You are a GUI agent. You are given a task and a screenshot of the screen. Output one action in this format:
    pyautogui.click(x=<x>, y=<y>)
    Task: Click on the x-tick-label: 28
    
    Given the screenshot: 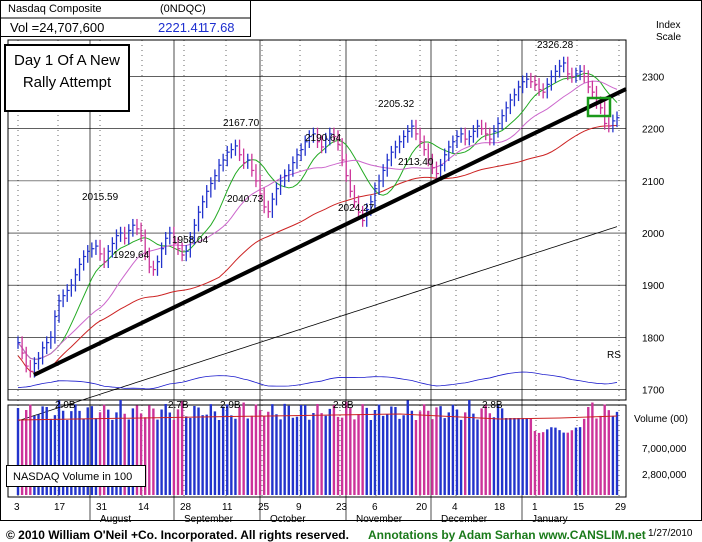 What is the action you would take?
    pyautogui.click(x=186, y=507)
    